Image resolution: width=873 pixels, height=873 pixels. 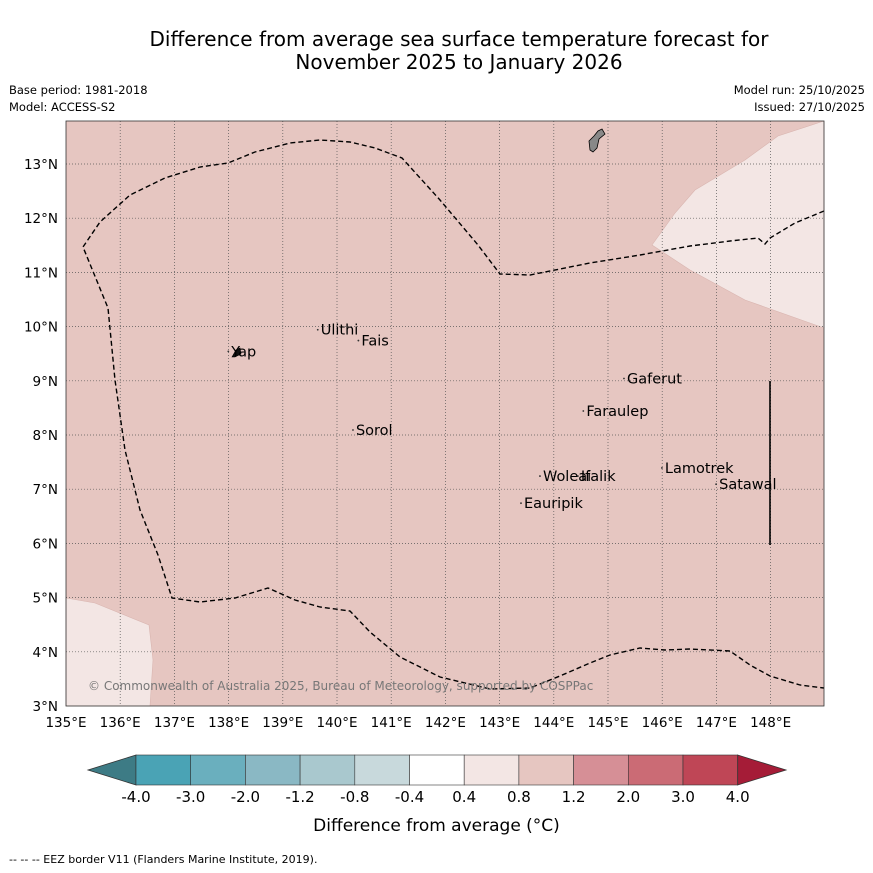 I want to click on guam-island, so click(x=597, y=140).